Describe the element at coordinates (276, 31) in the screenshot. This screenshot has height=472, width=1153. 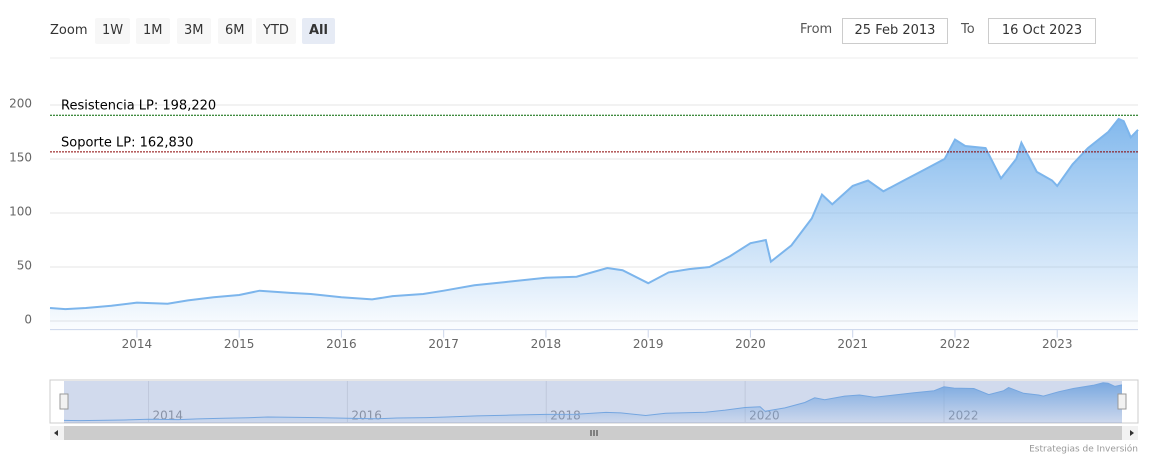
I see `zoom-button: YTD` at that location.